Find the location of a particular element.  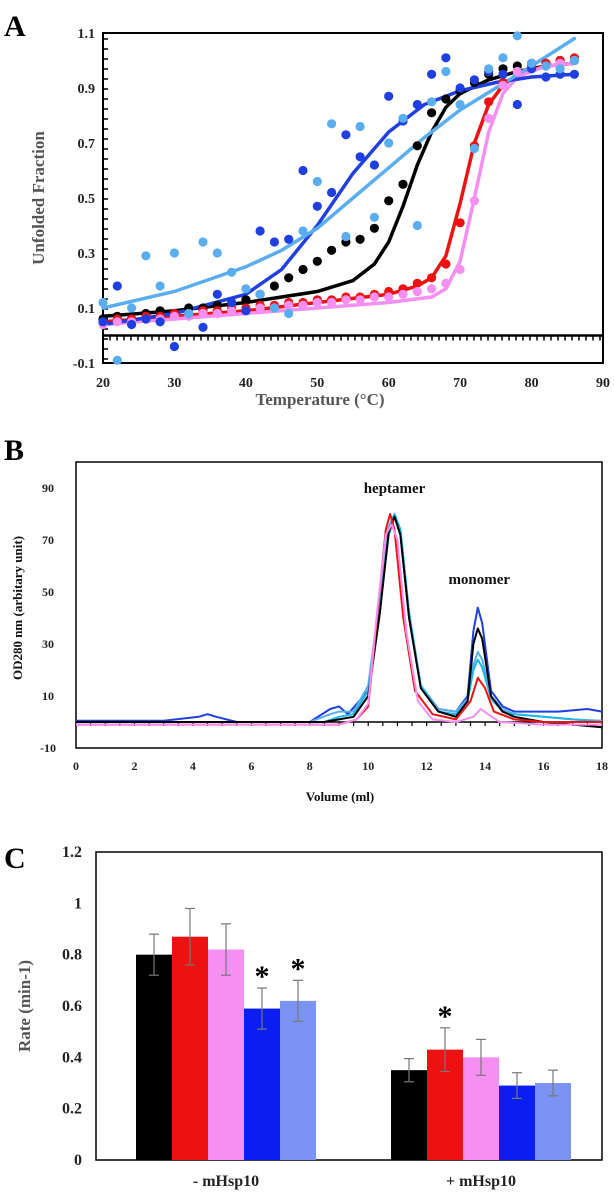

panel-b-xtick-label: 0 is located at coordinates (76, 766).